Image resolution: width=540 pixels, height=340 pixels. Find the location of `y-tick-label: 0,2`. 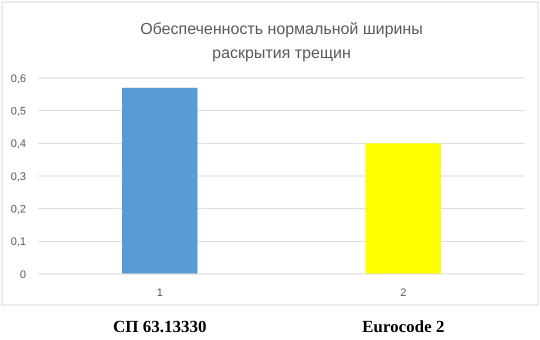

y-tick-label: 0,2 is located at coordinates (18, 210).